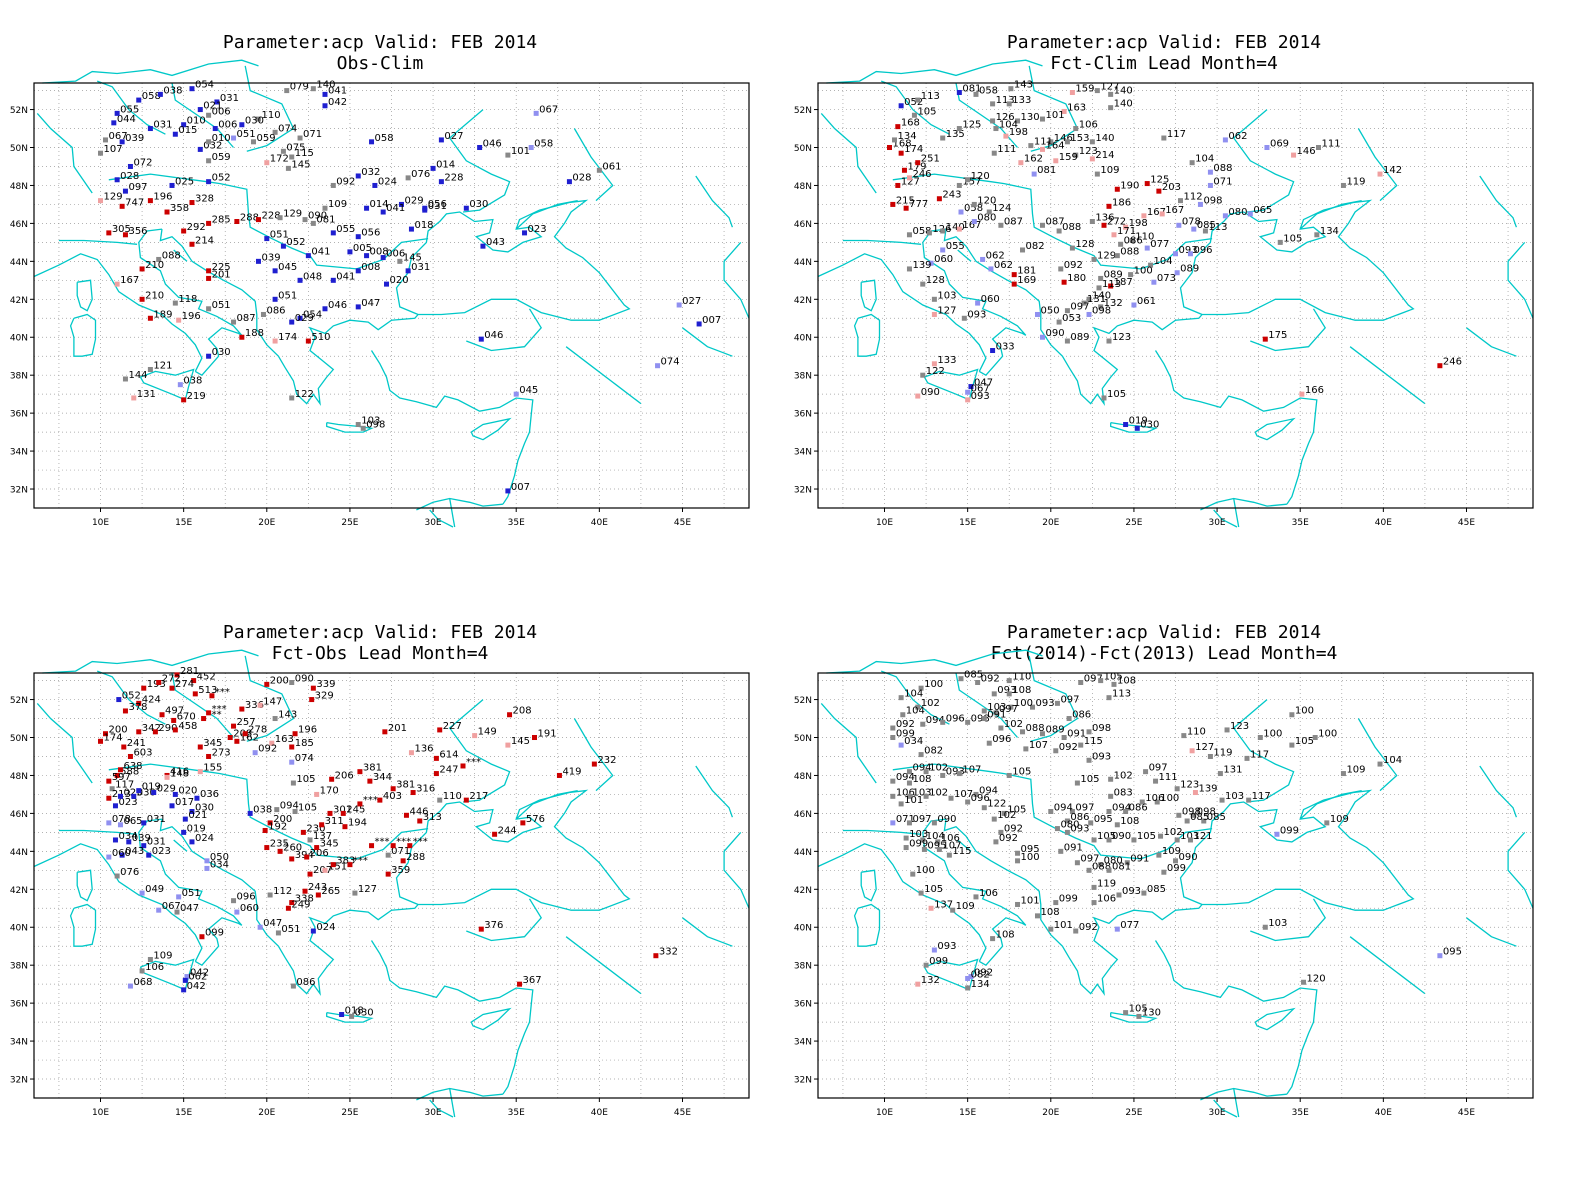  What do you see at coordinates (1116, 221) in the screenshot?
I see `station-value: 272` at bounding box center [1116, 221].